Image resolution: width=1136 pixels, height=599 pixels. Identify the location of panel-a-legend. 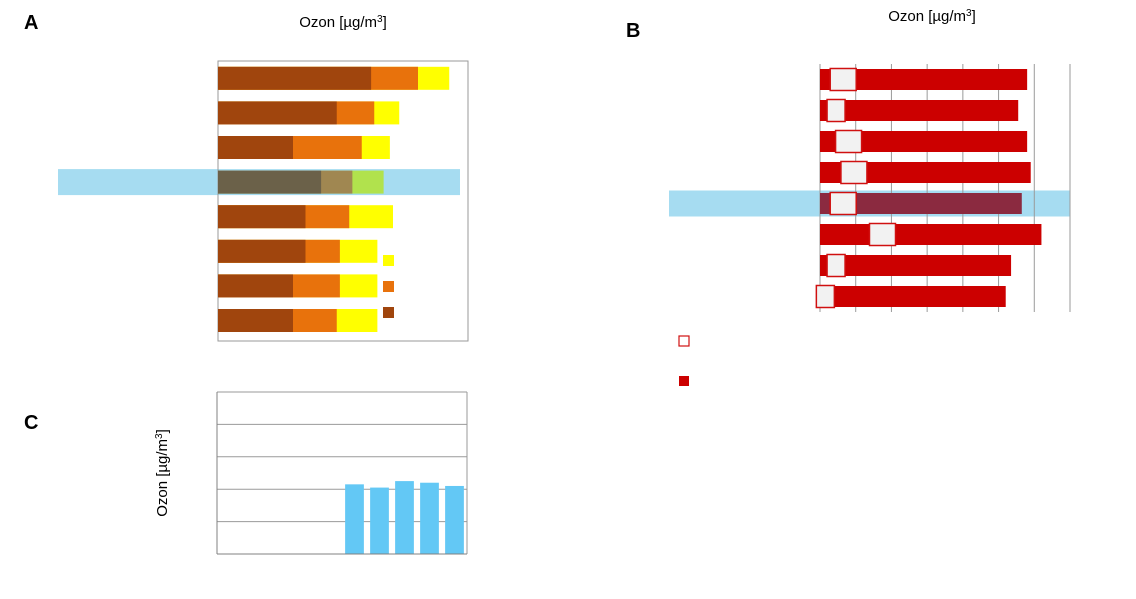
(388, 286).